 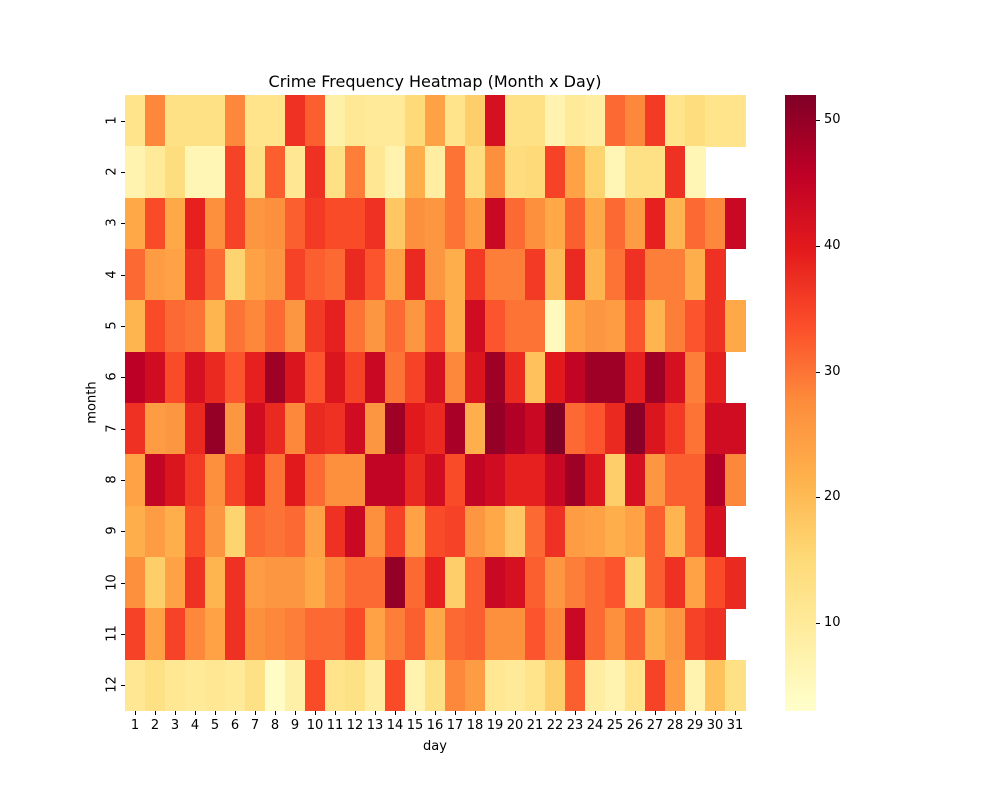 I want to click on x-tick-label: 11, so click(x=335, y=725).